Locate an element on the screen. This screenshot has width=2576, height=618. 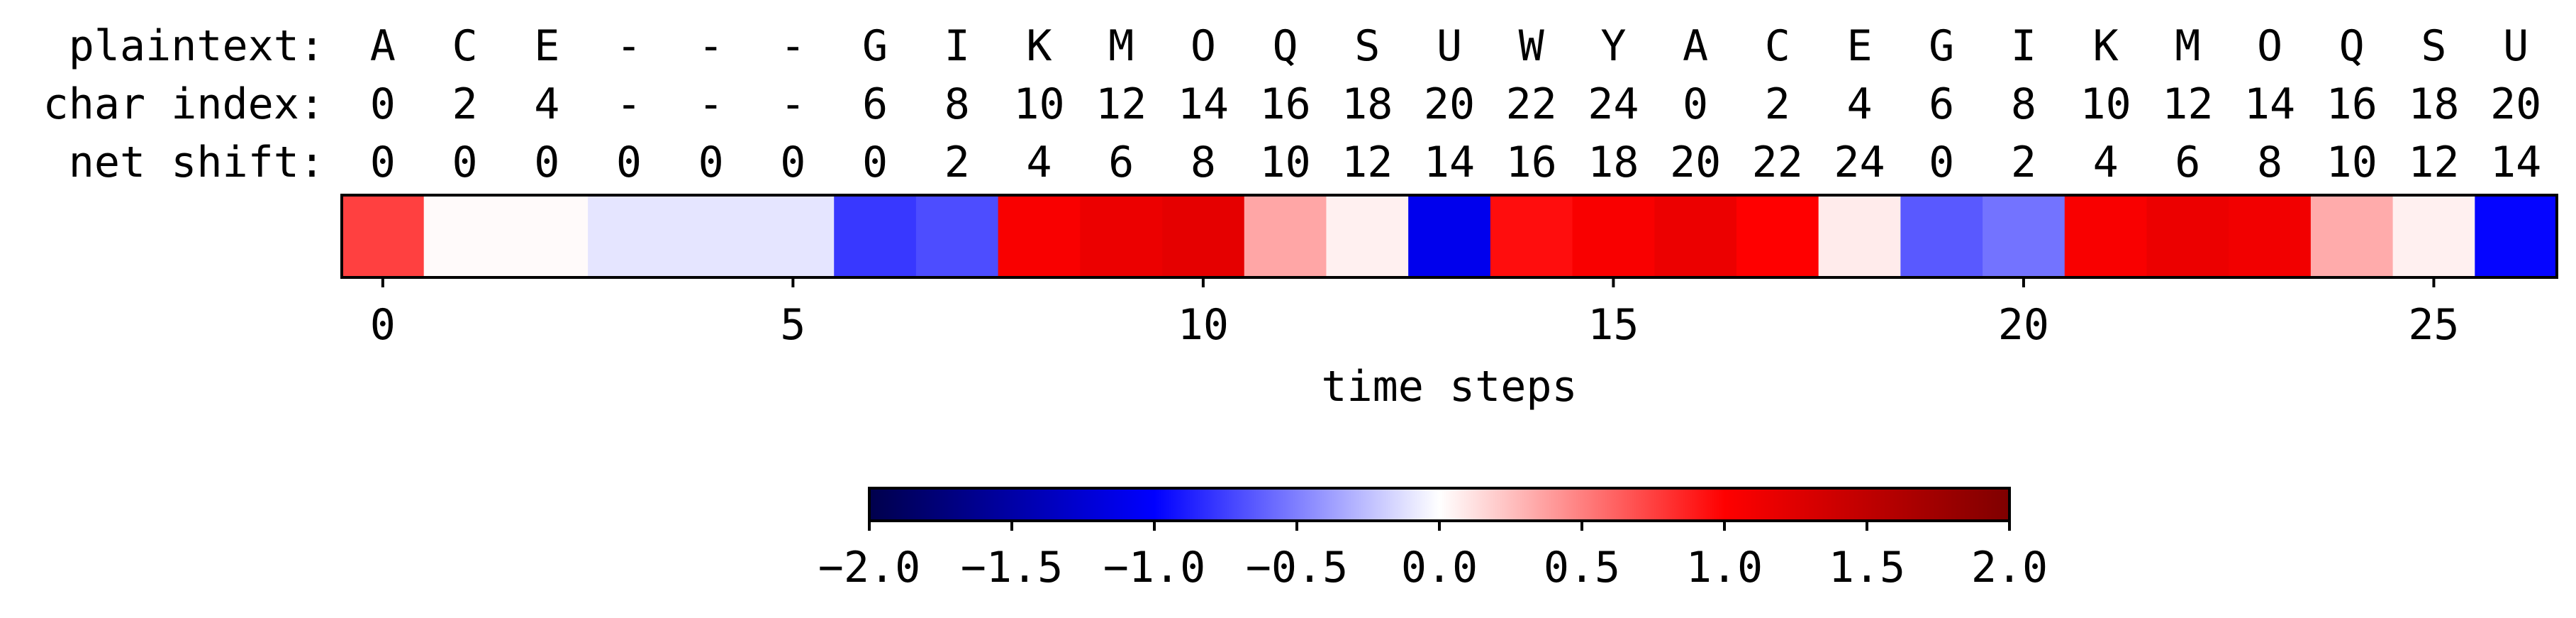
colorbar-tick-label: −2.0 is located at coordinates (870, 567).